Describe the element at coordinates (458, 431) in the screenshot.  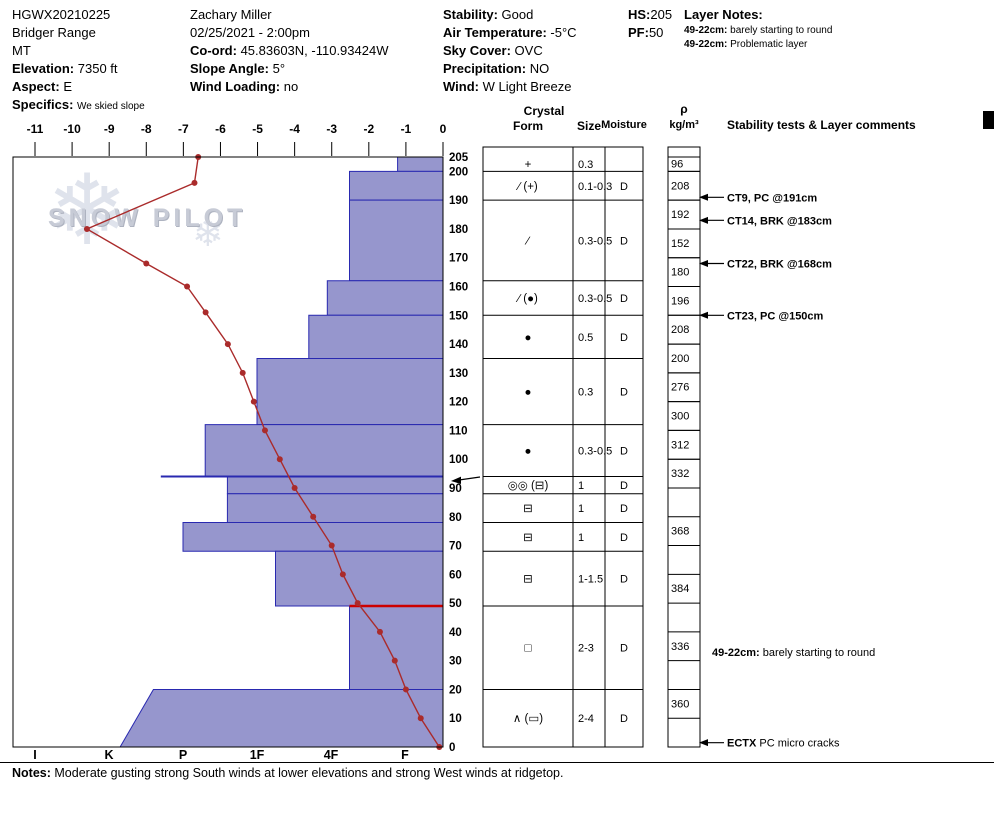
I see `depth-tick-label: 110` at that location.